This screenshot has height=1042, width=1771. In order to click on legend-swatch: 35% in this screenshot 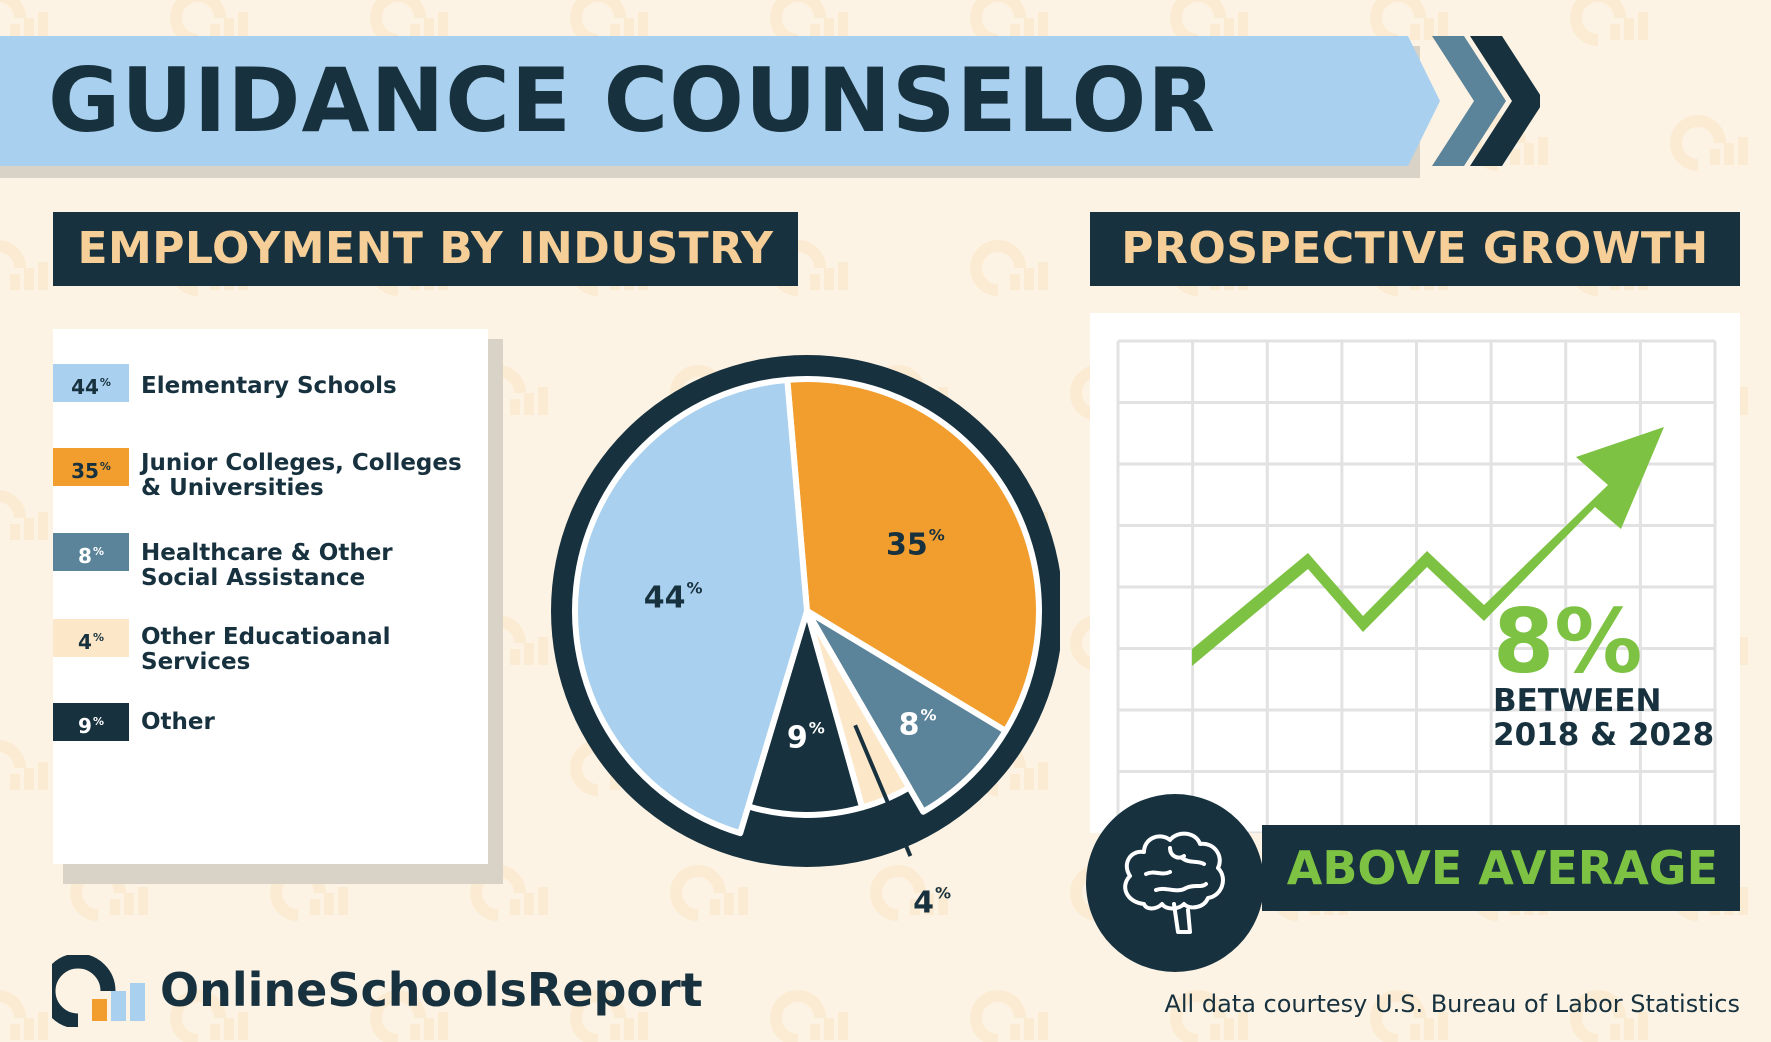, I will do `click(91, 467)`.